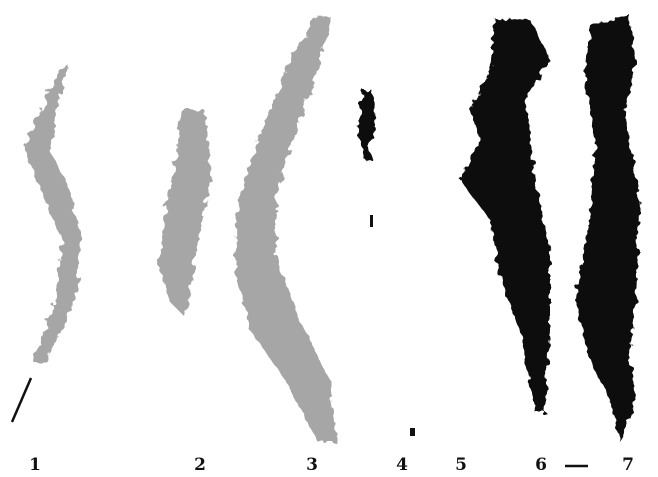  What do you see at coordinates (461, 465) in the screenshot?
I see `figure-label: 5` at bounding box center [461, 465].